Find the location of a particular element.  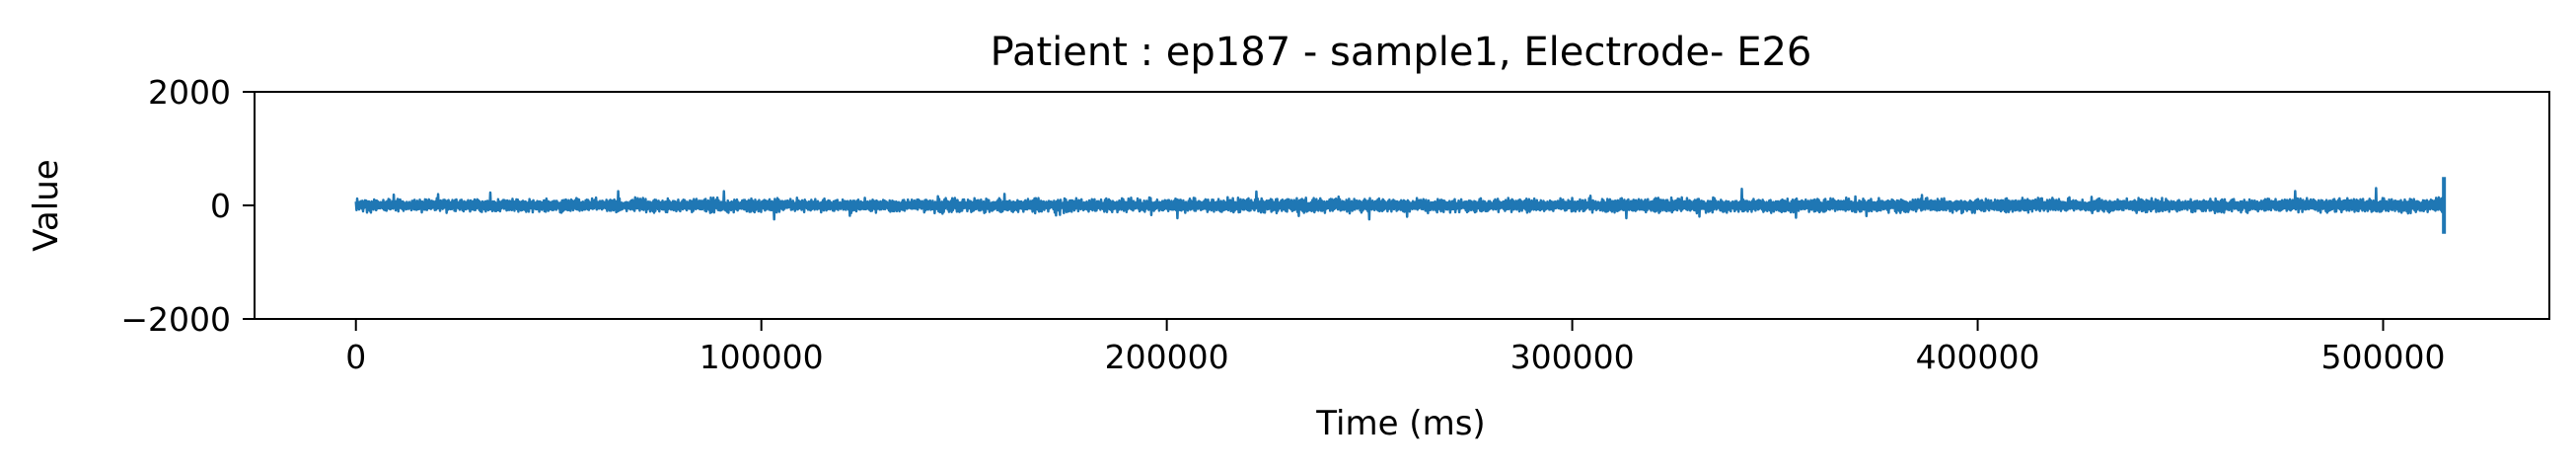

series-line is located at coordinates (1400, 204).